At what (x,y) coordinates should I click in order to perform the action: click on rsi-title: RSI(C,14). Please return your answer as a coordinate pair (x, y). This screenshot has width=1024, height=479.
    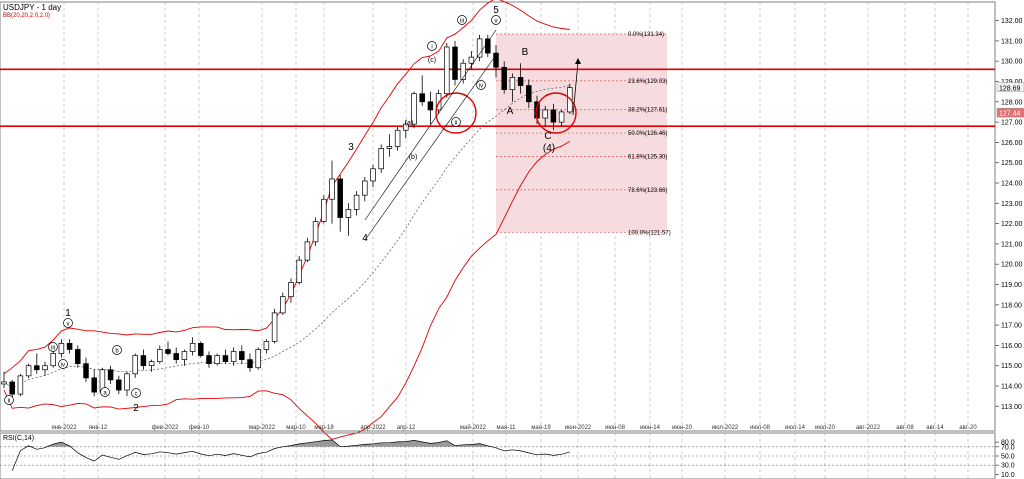
    Looking at the image, I should click on (19, 438).